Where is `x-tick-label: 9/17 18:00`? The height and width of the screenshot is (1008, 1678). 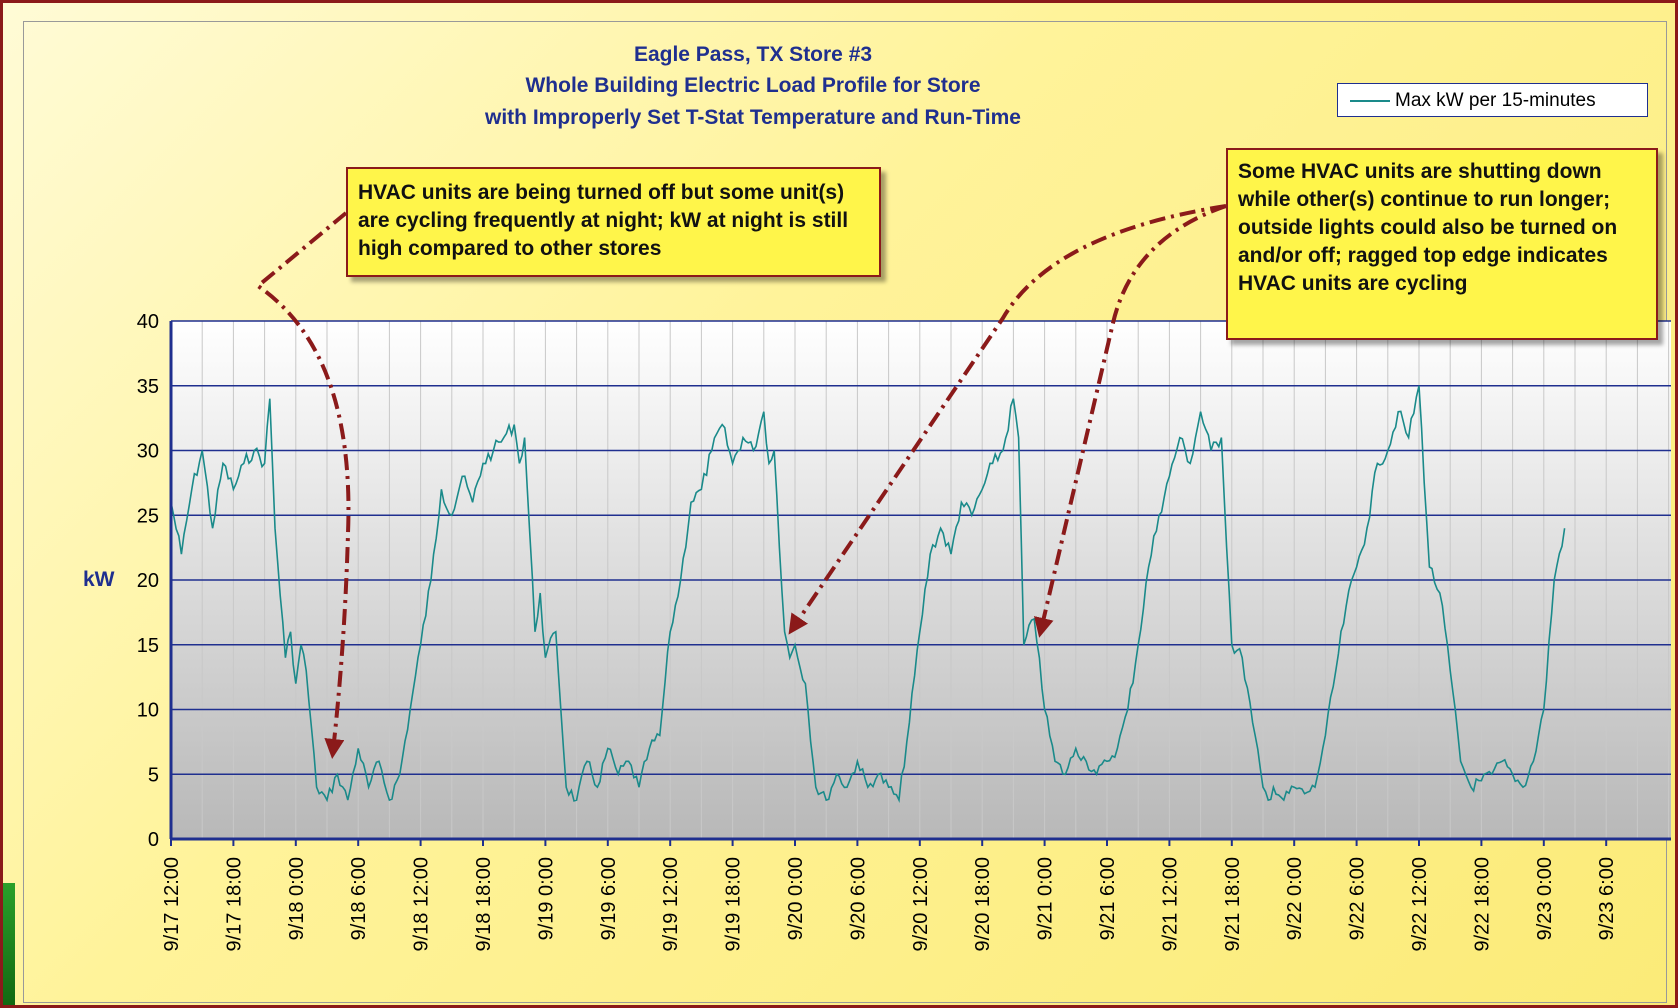 x-tick-label: 9/17 18:00 is located at coordinates (234, 904).